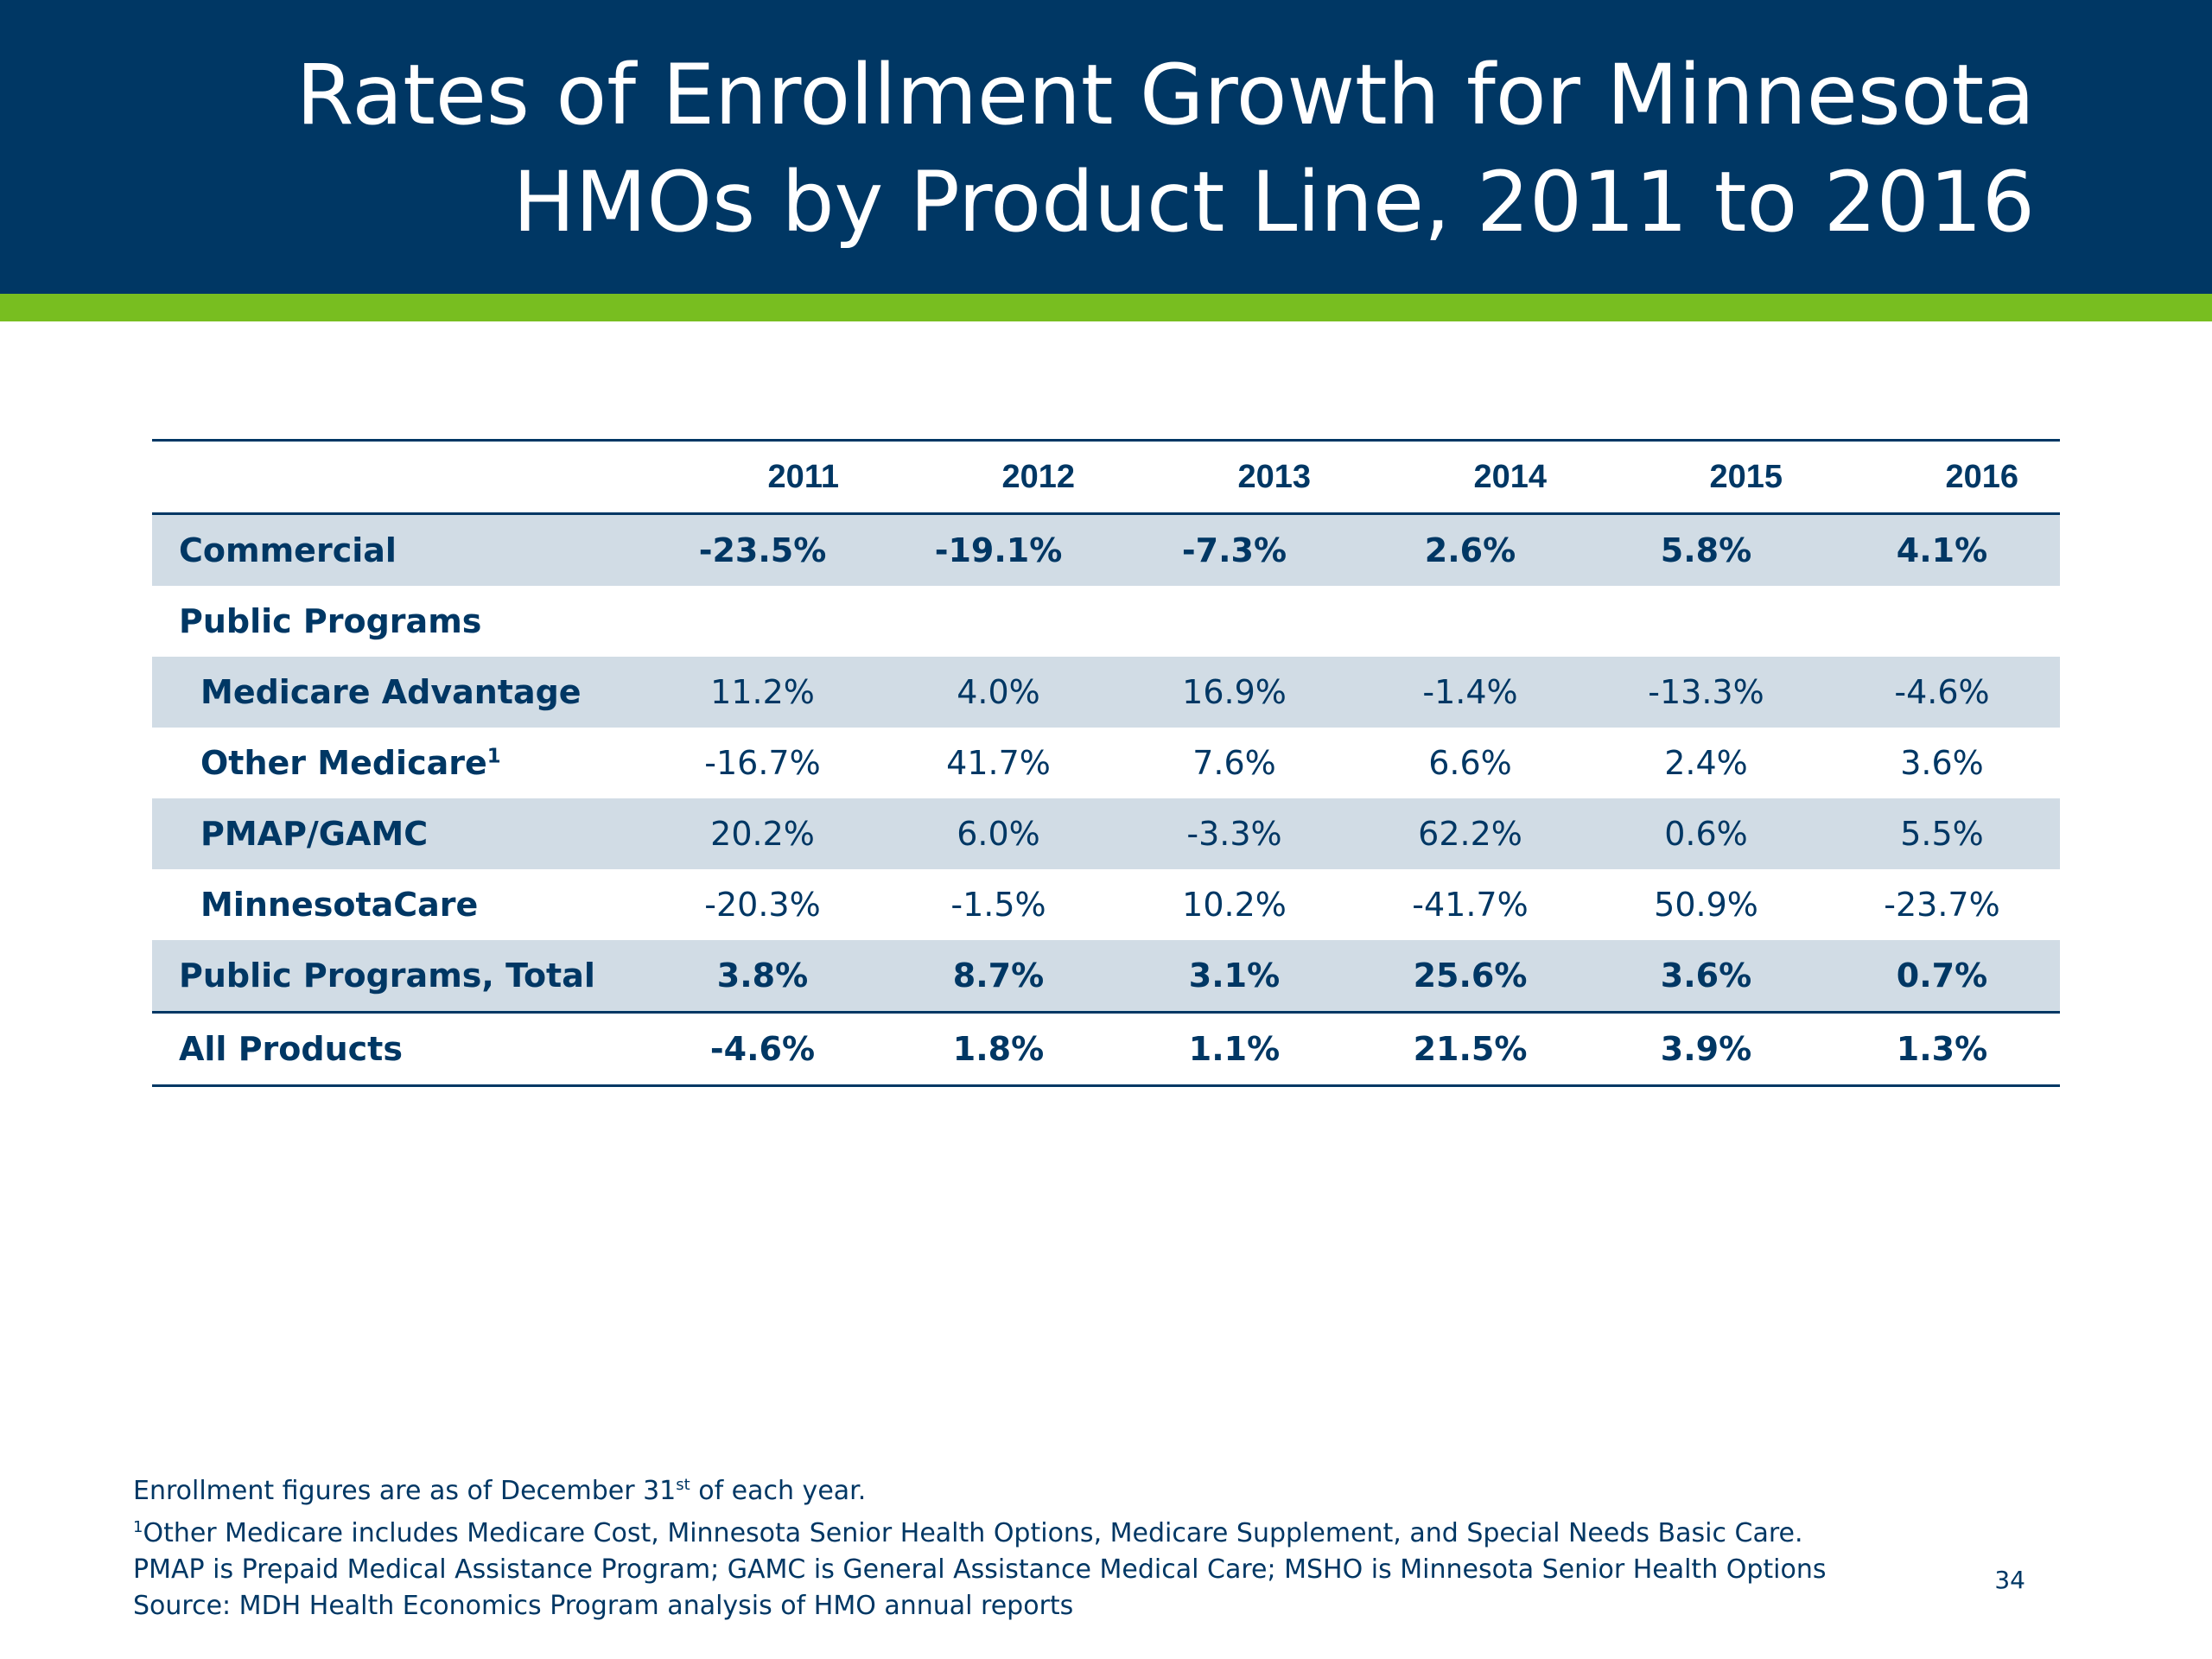  Describe the element at coordinates (683, 1485) in the screenshot. I see `ordinal-suffix: st` at that location.